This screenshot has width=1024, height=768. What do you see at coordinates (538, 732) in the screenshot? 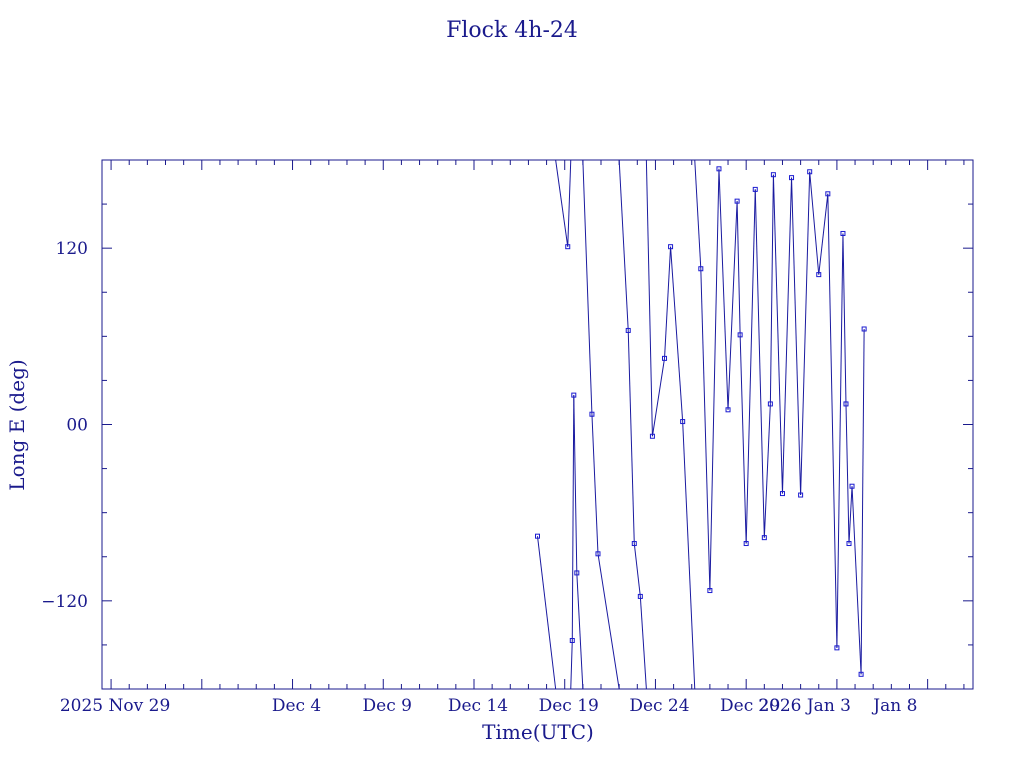
I see `x-axis-label: Time(UTC)` at bounding box center [538, 732].